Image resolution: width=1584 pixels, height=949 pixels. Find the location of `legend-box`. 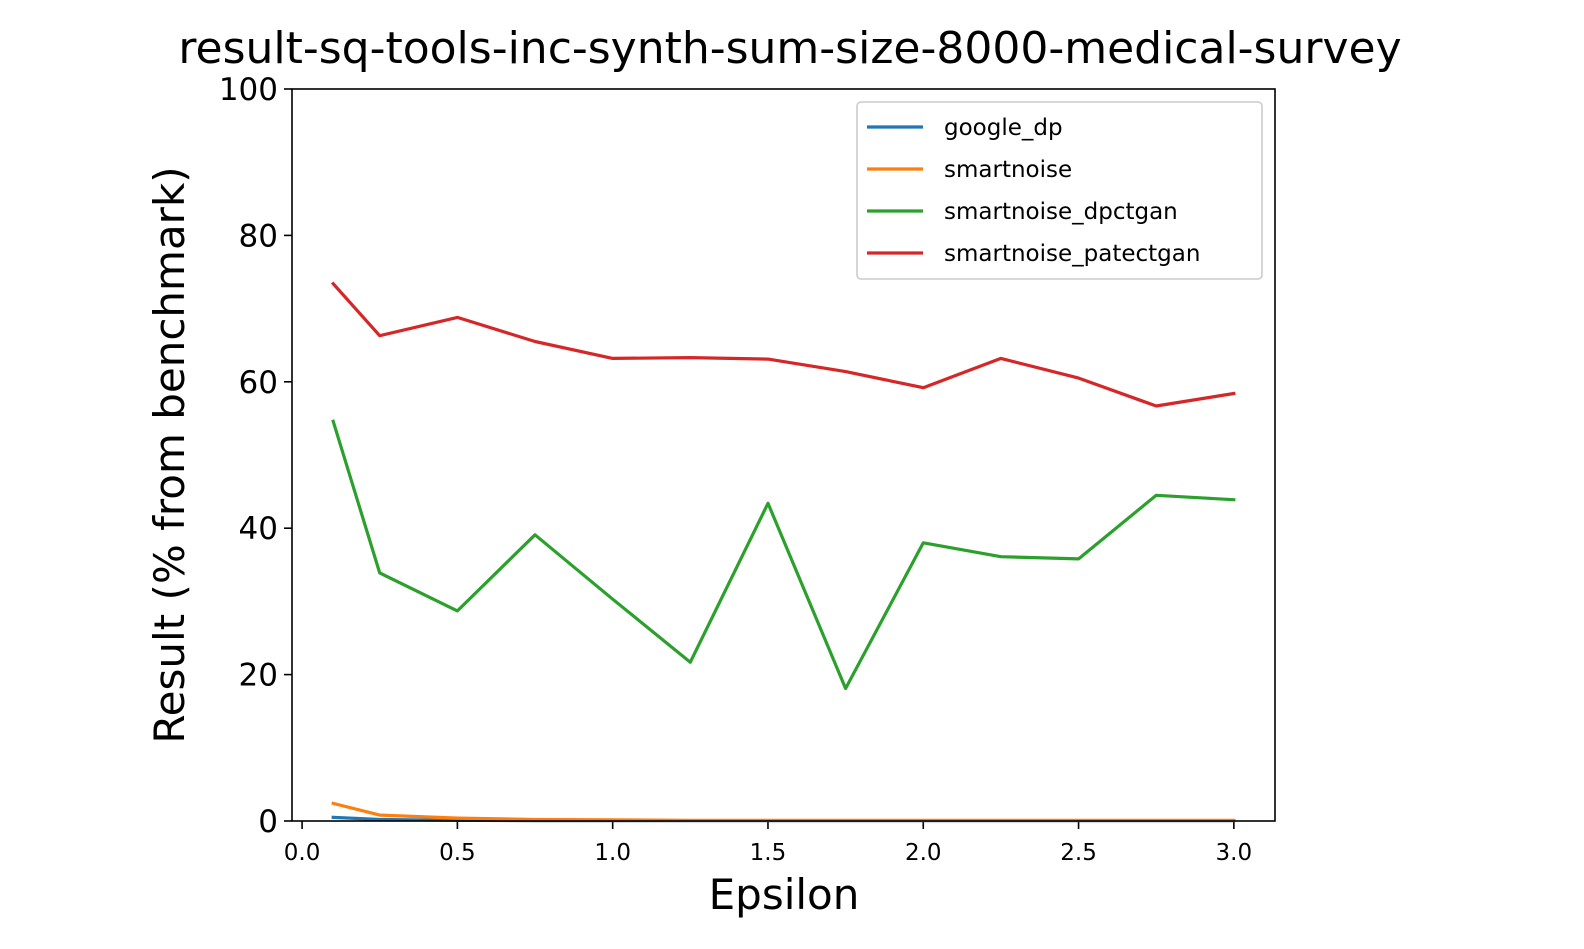

legend-box is located at coordinates (1059, 190).